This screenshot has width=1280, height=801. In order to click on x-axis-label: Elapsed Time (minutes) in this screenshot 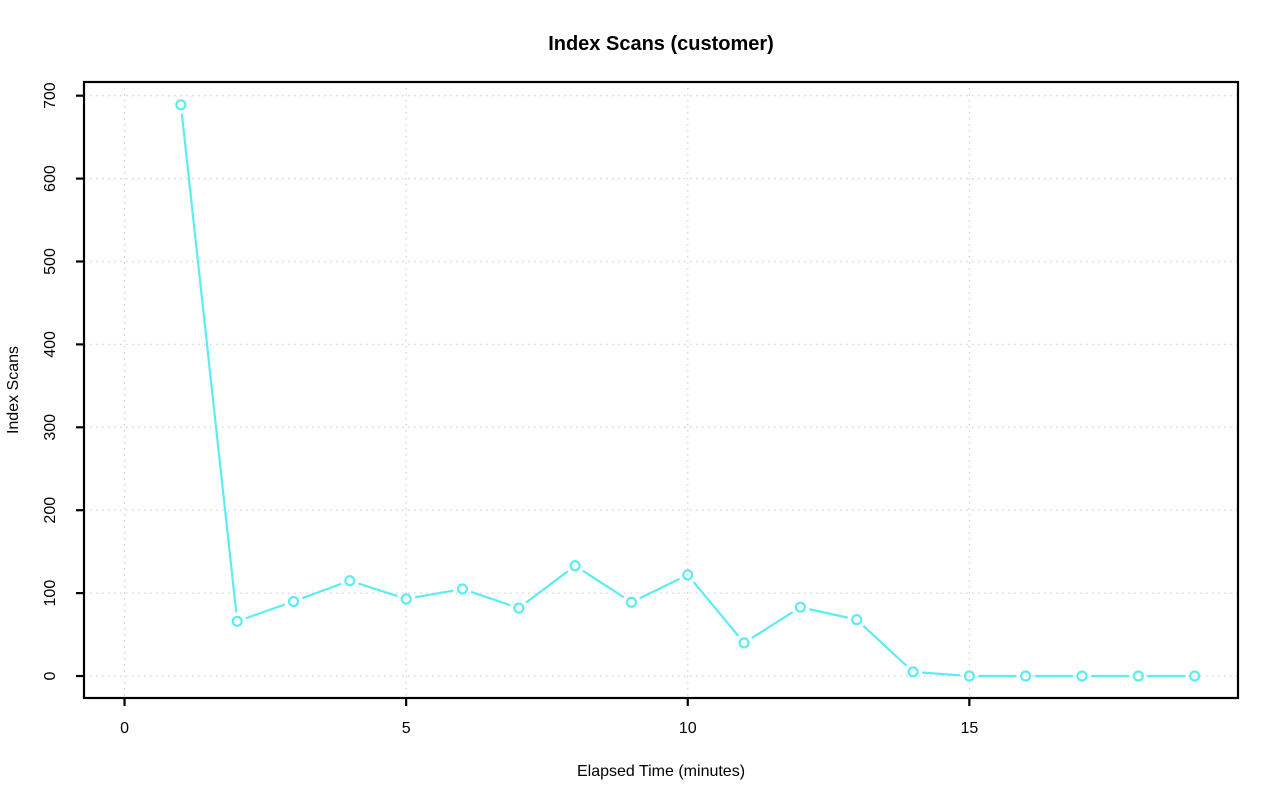, I will do `click(661, 771)`.